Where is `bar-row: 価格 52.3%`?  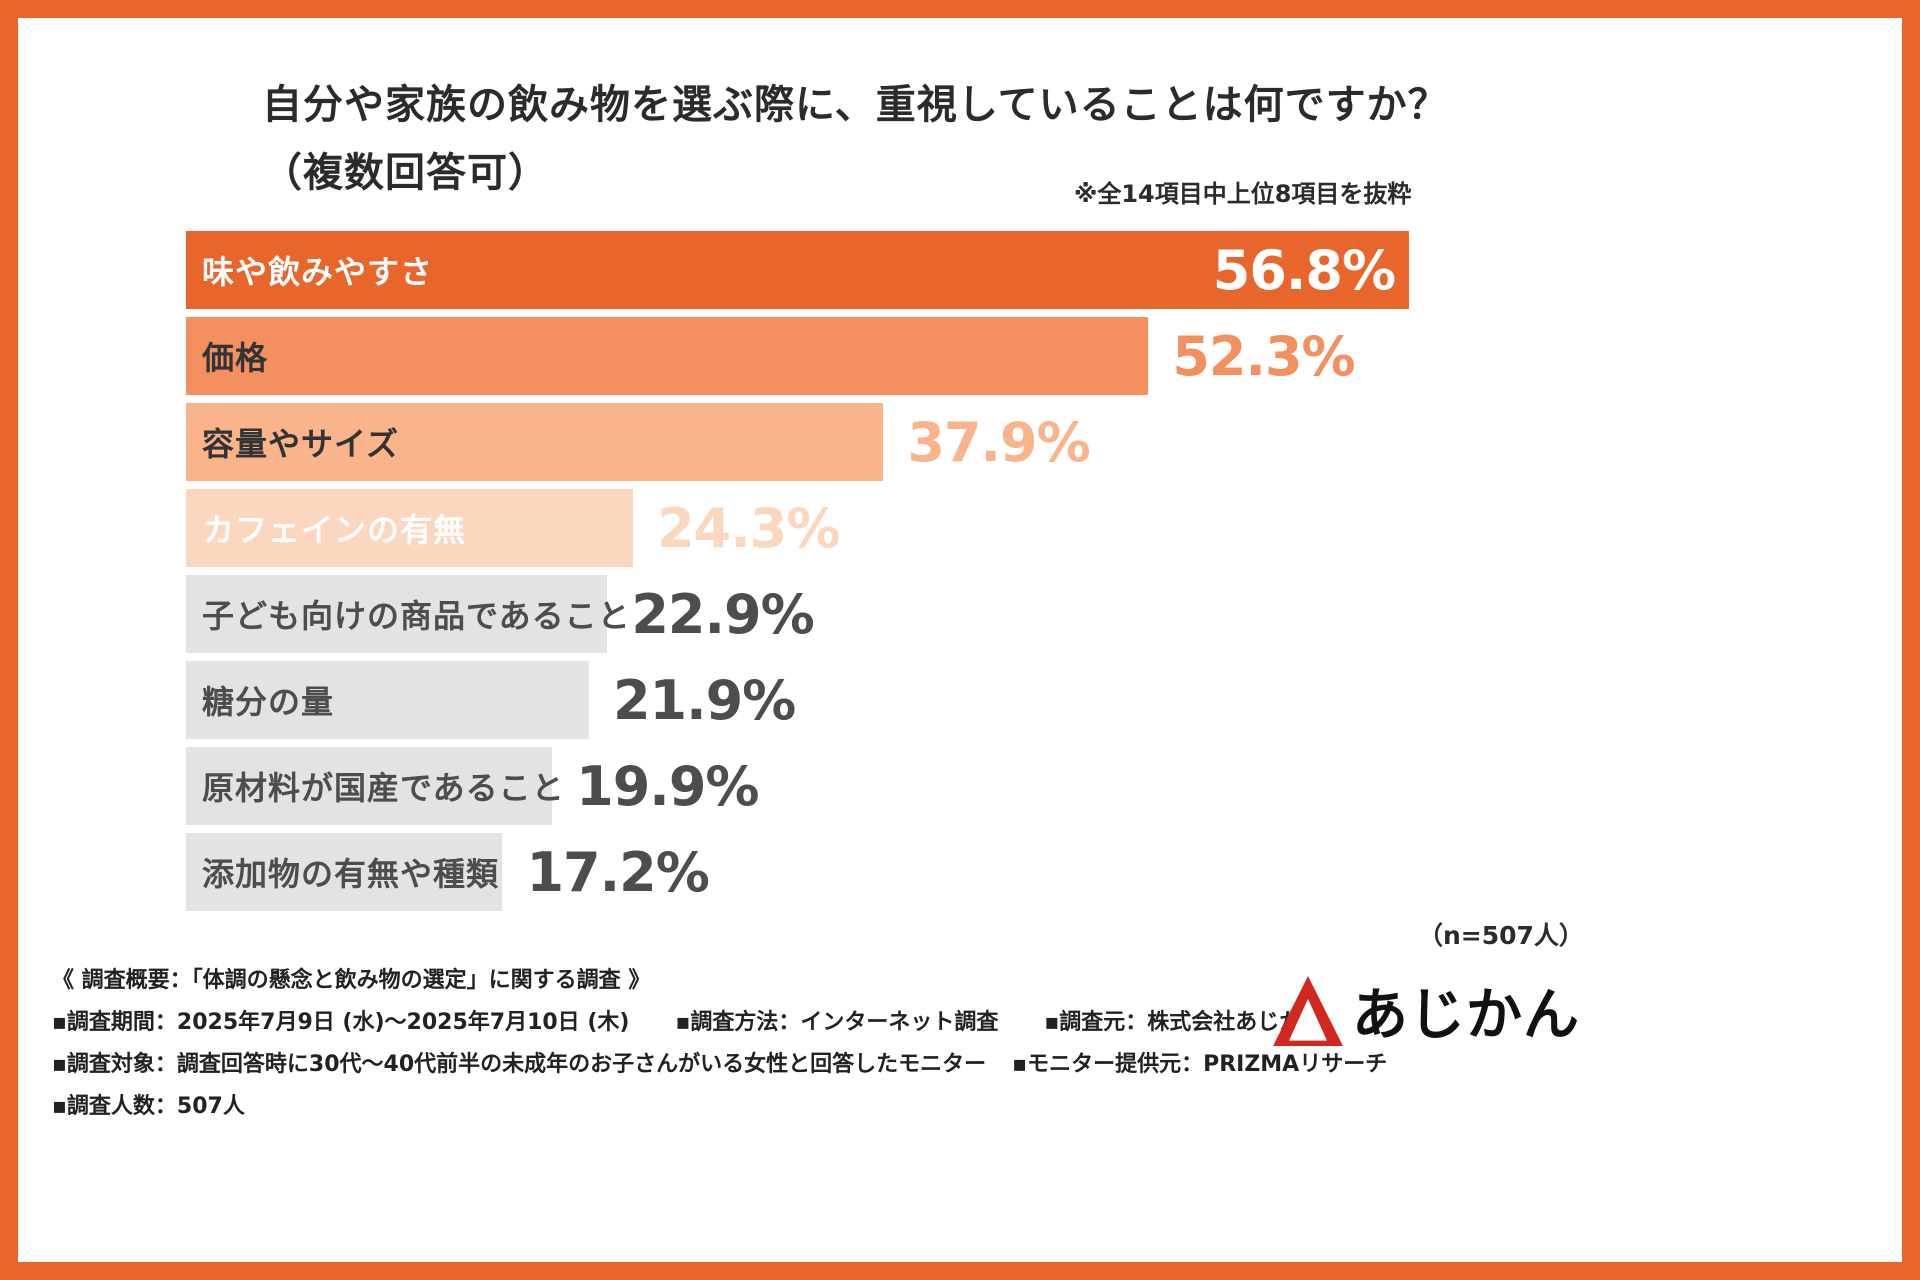 bar-row: 価格 52.3% is located at coordinates (986, 356).